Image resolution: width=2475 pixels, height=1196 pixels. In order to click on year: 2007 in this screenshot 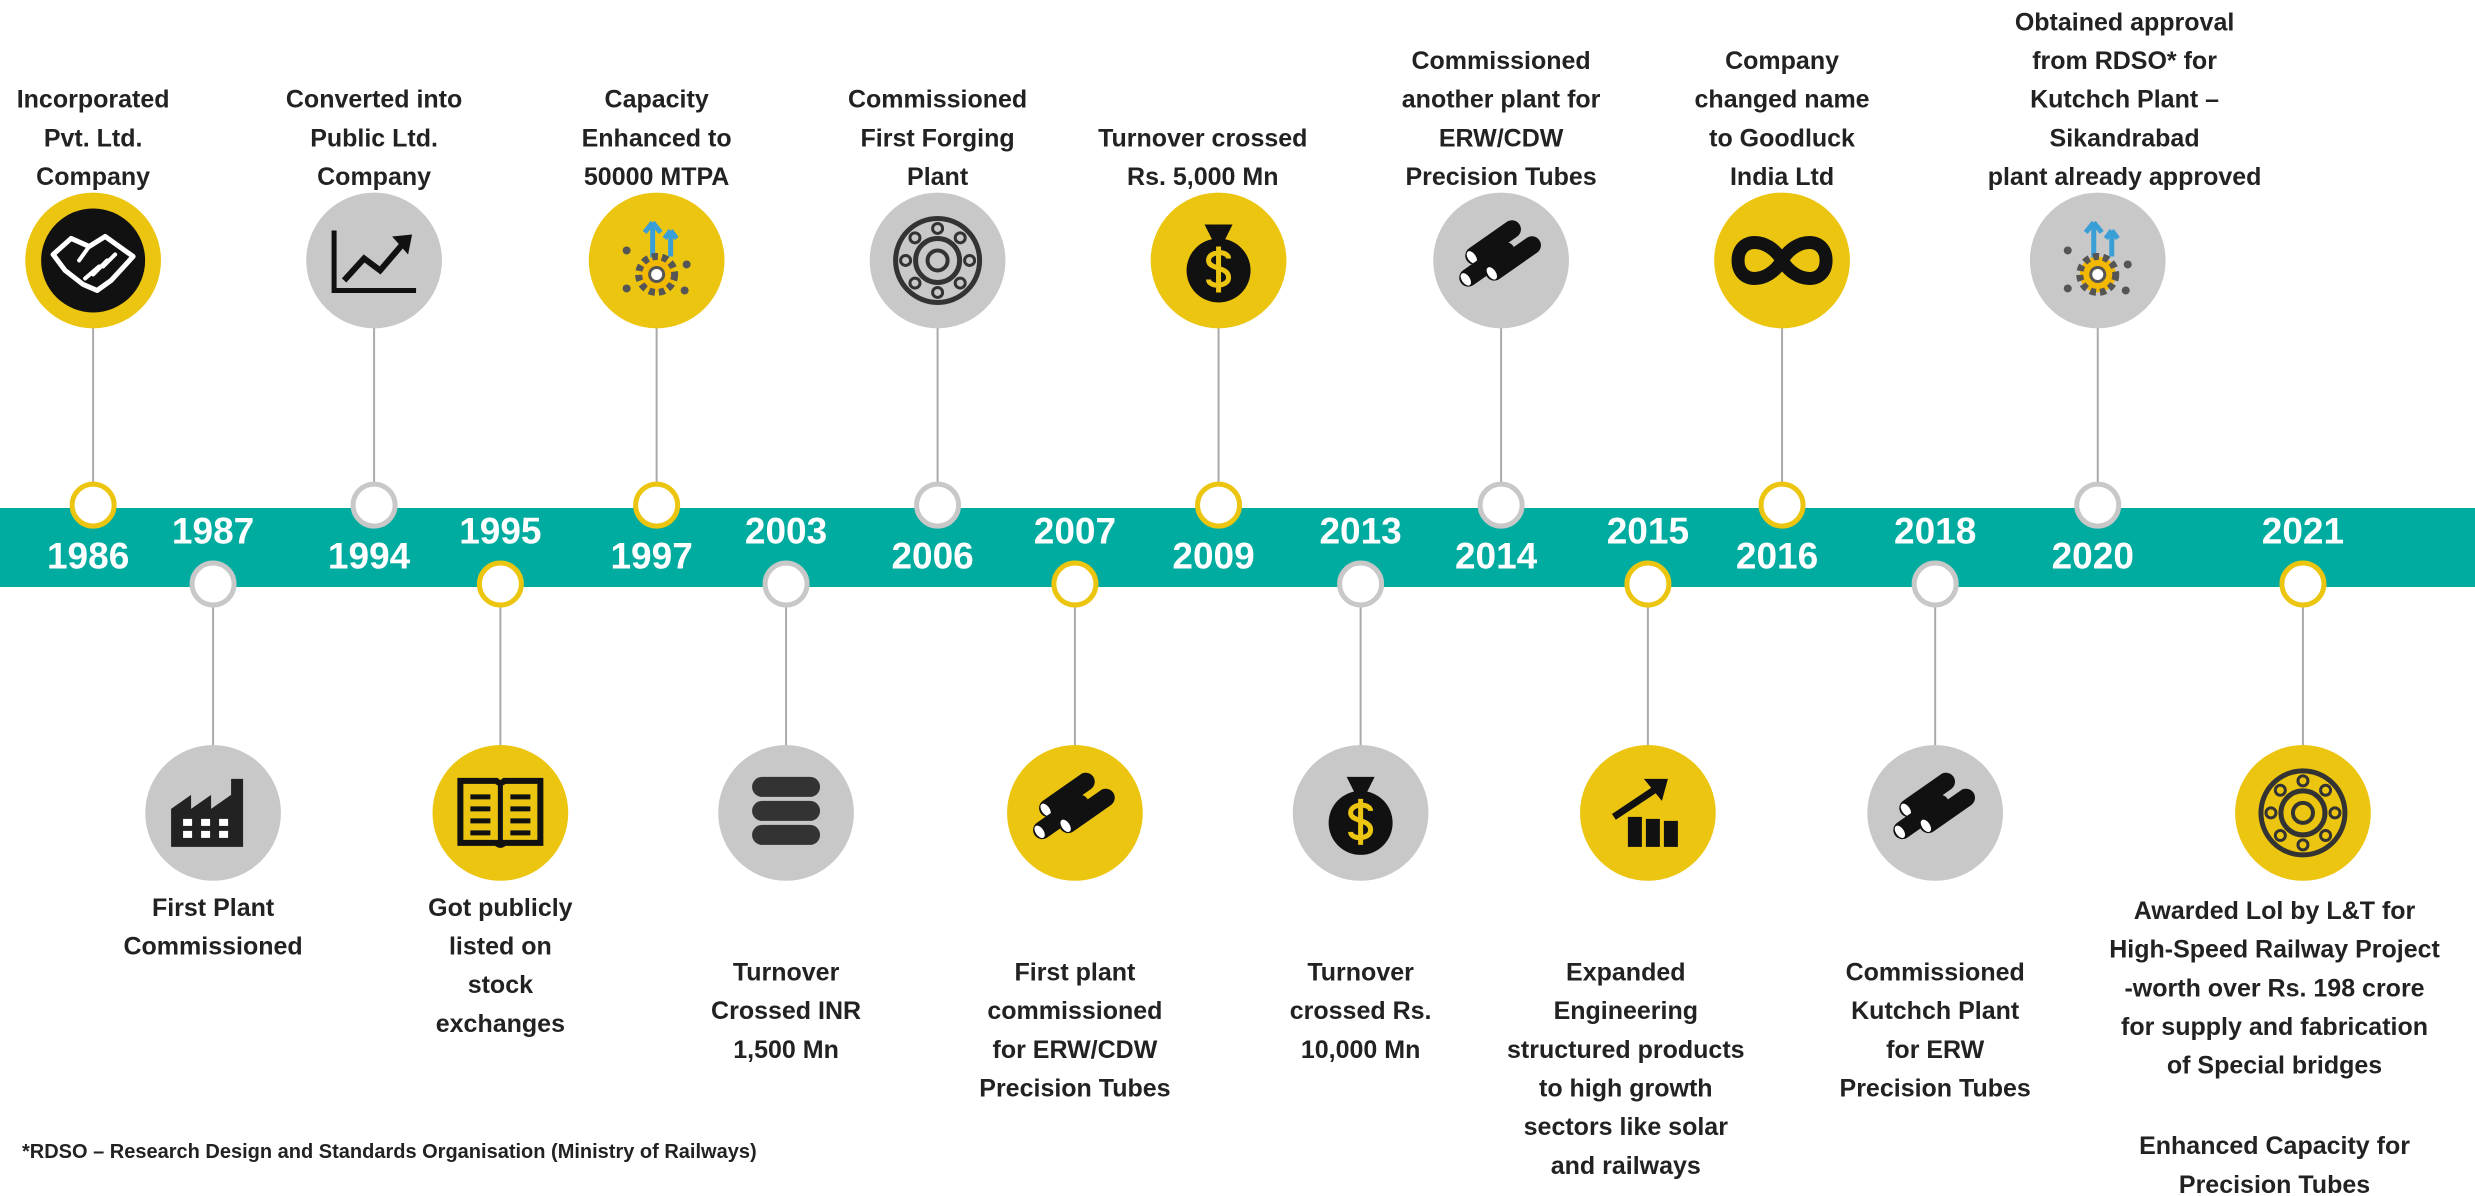, I will do `click(1075, 530)`.